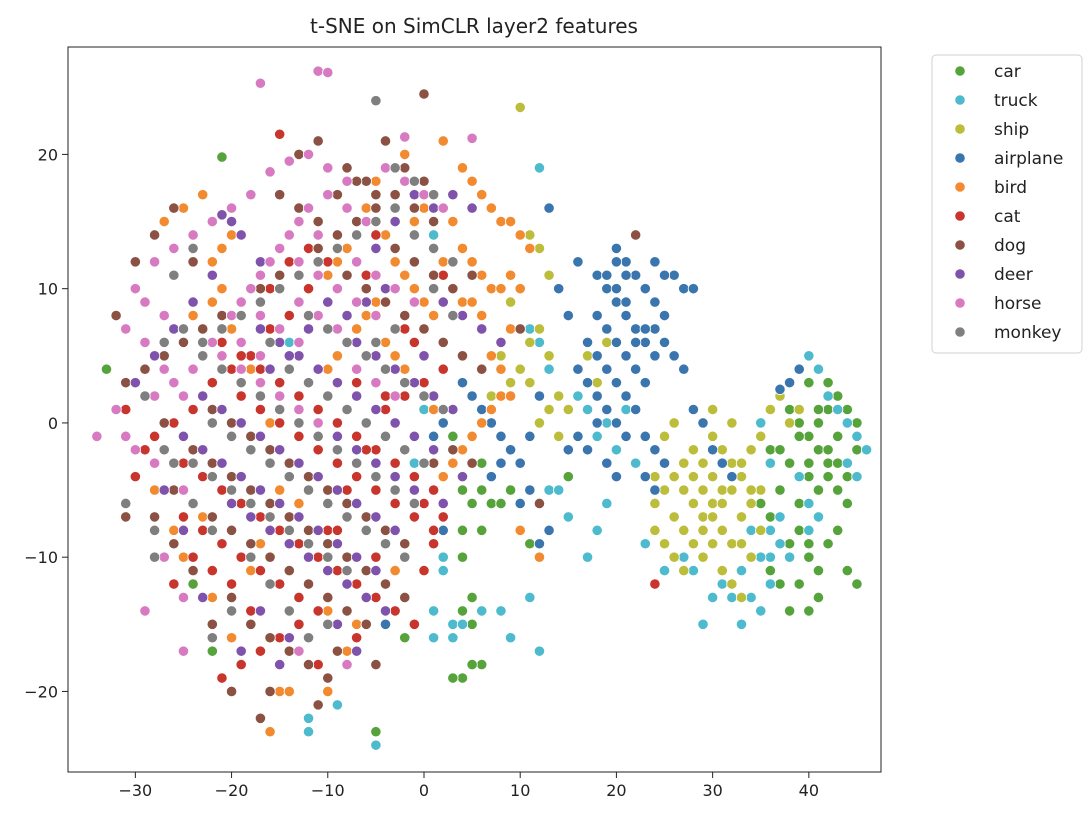 The height and width of the screenshot is (816, 1092). What do you see at coordinates (520, 790) in the screenshot?
I see `x-tick-label: 10` at bounding box center [520, 790].